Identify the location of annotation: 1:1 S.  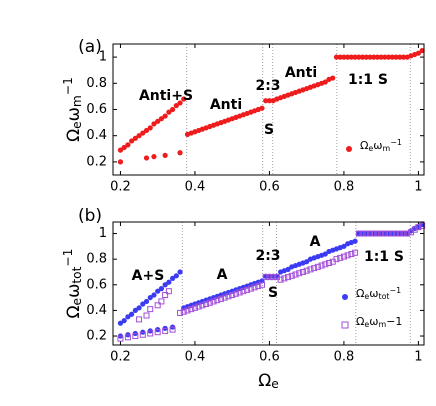
(384, 257).